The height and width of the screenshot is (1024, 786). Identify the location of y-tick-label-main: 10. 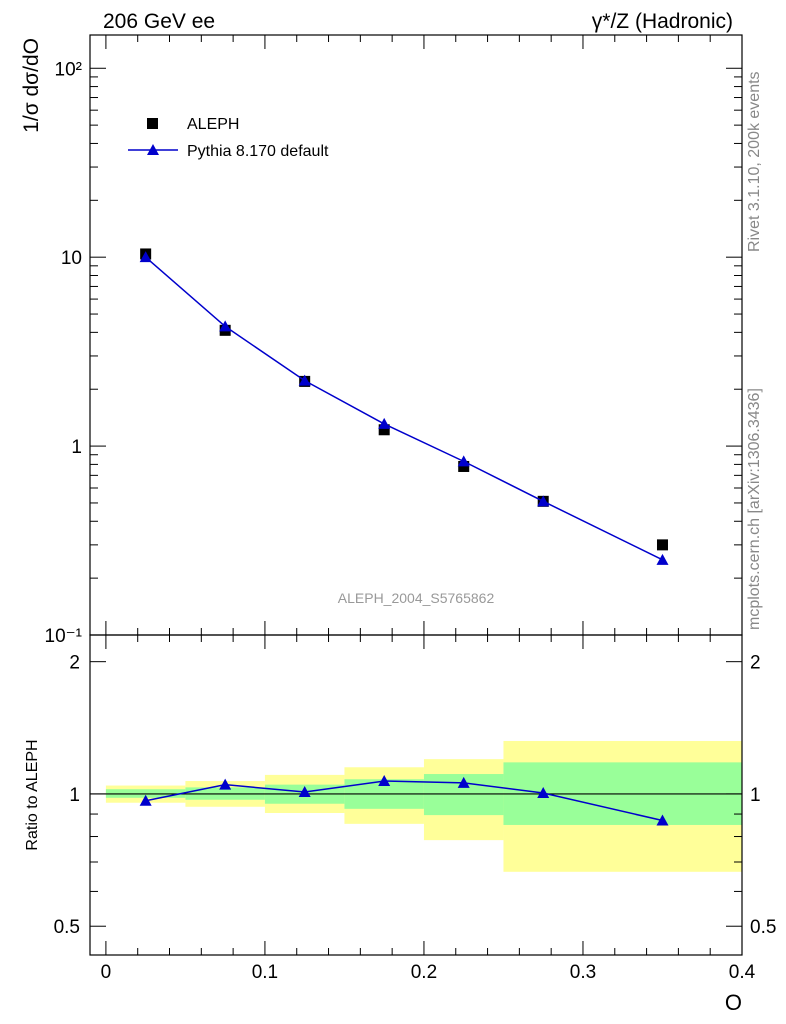
(71, 258).